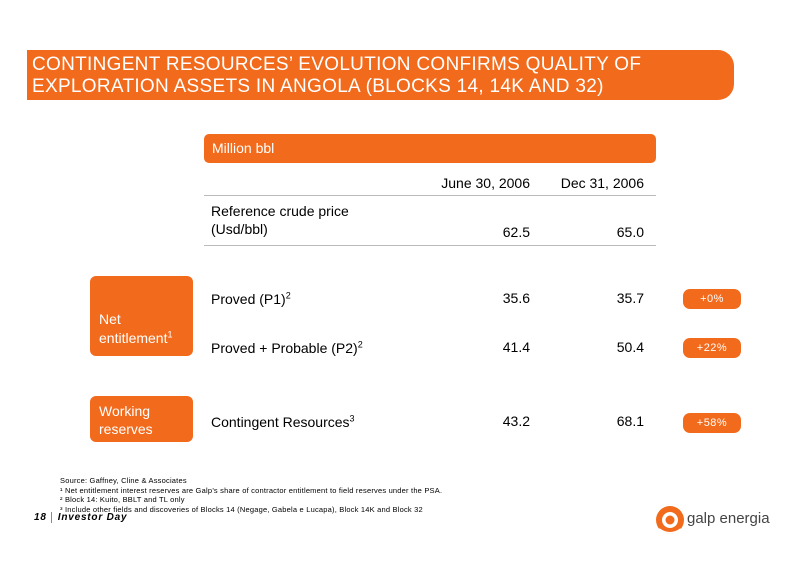 Image resolution: width=800 pixels, height=565 pixels. What do you see at coordinates (516, 232) in the screenshot?
I see `reference-june-value: 62.5` at bounding box center [516, 232].